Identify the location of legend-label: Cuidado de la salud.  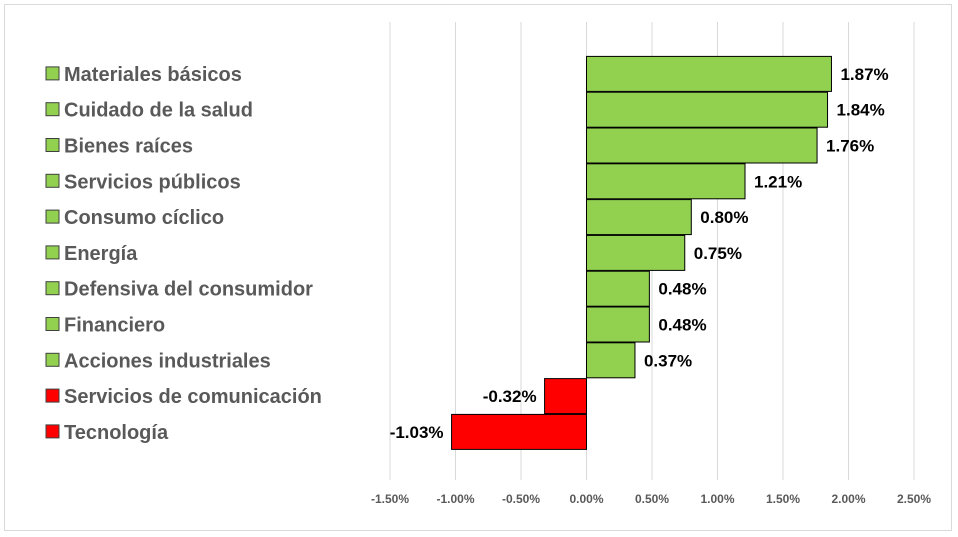
(158, 111).